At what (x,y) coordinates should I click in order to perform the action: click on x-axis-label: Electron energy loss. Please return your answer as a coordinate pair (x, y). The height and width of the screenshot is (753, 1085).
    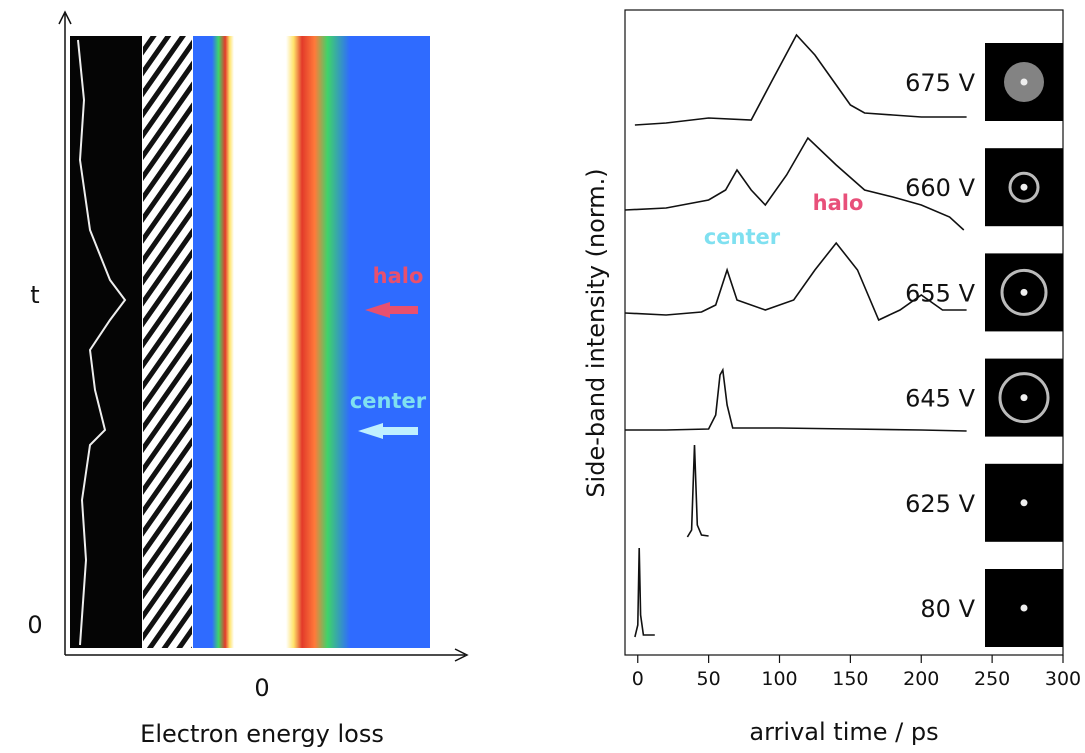
    Looking at the image, I should click on (262, 734).